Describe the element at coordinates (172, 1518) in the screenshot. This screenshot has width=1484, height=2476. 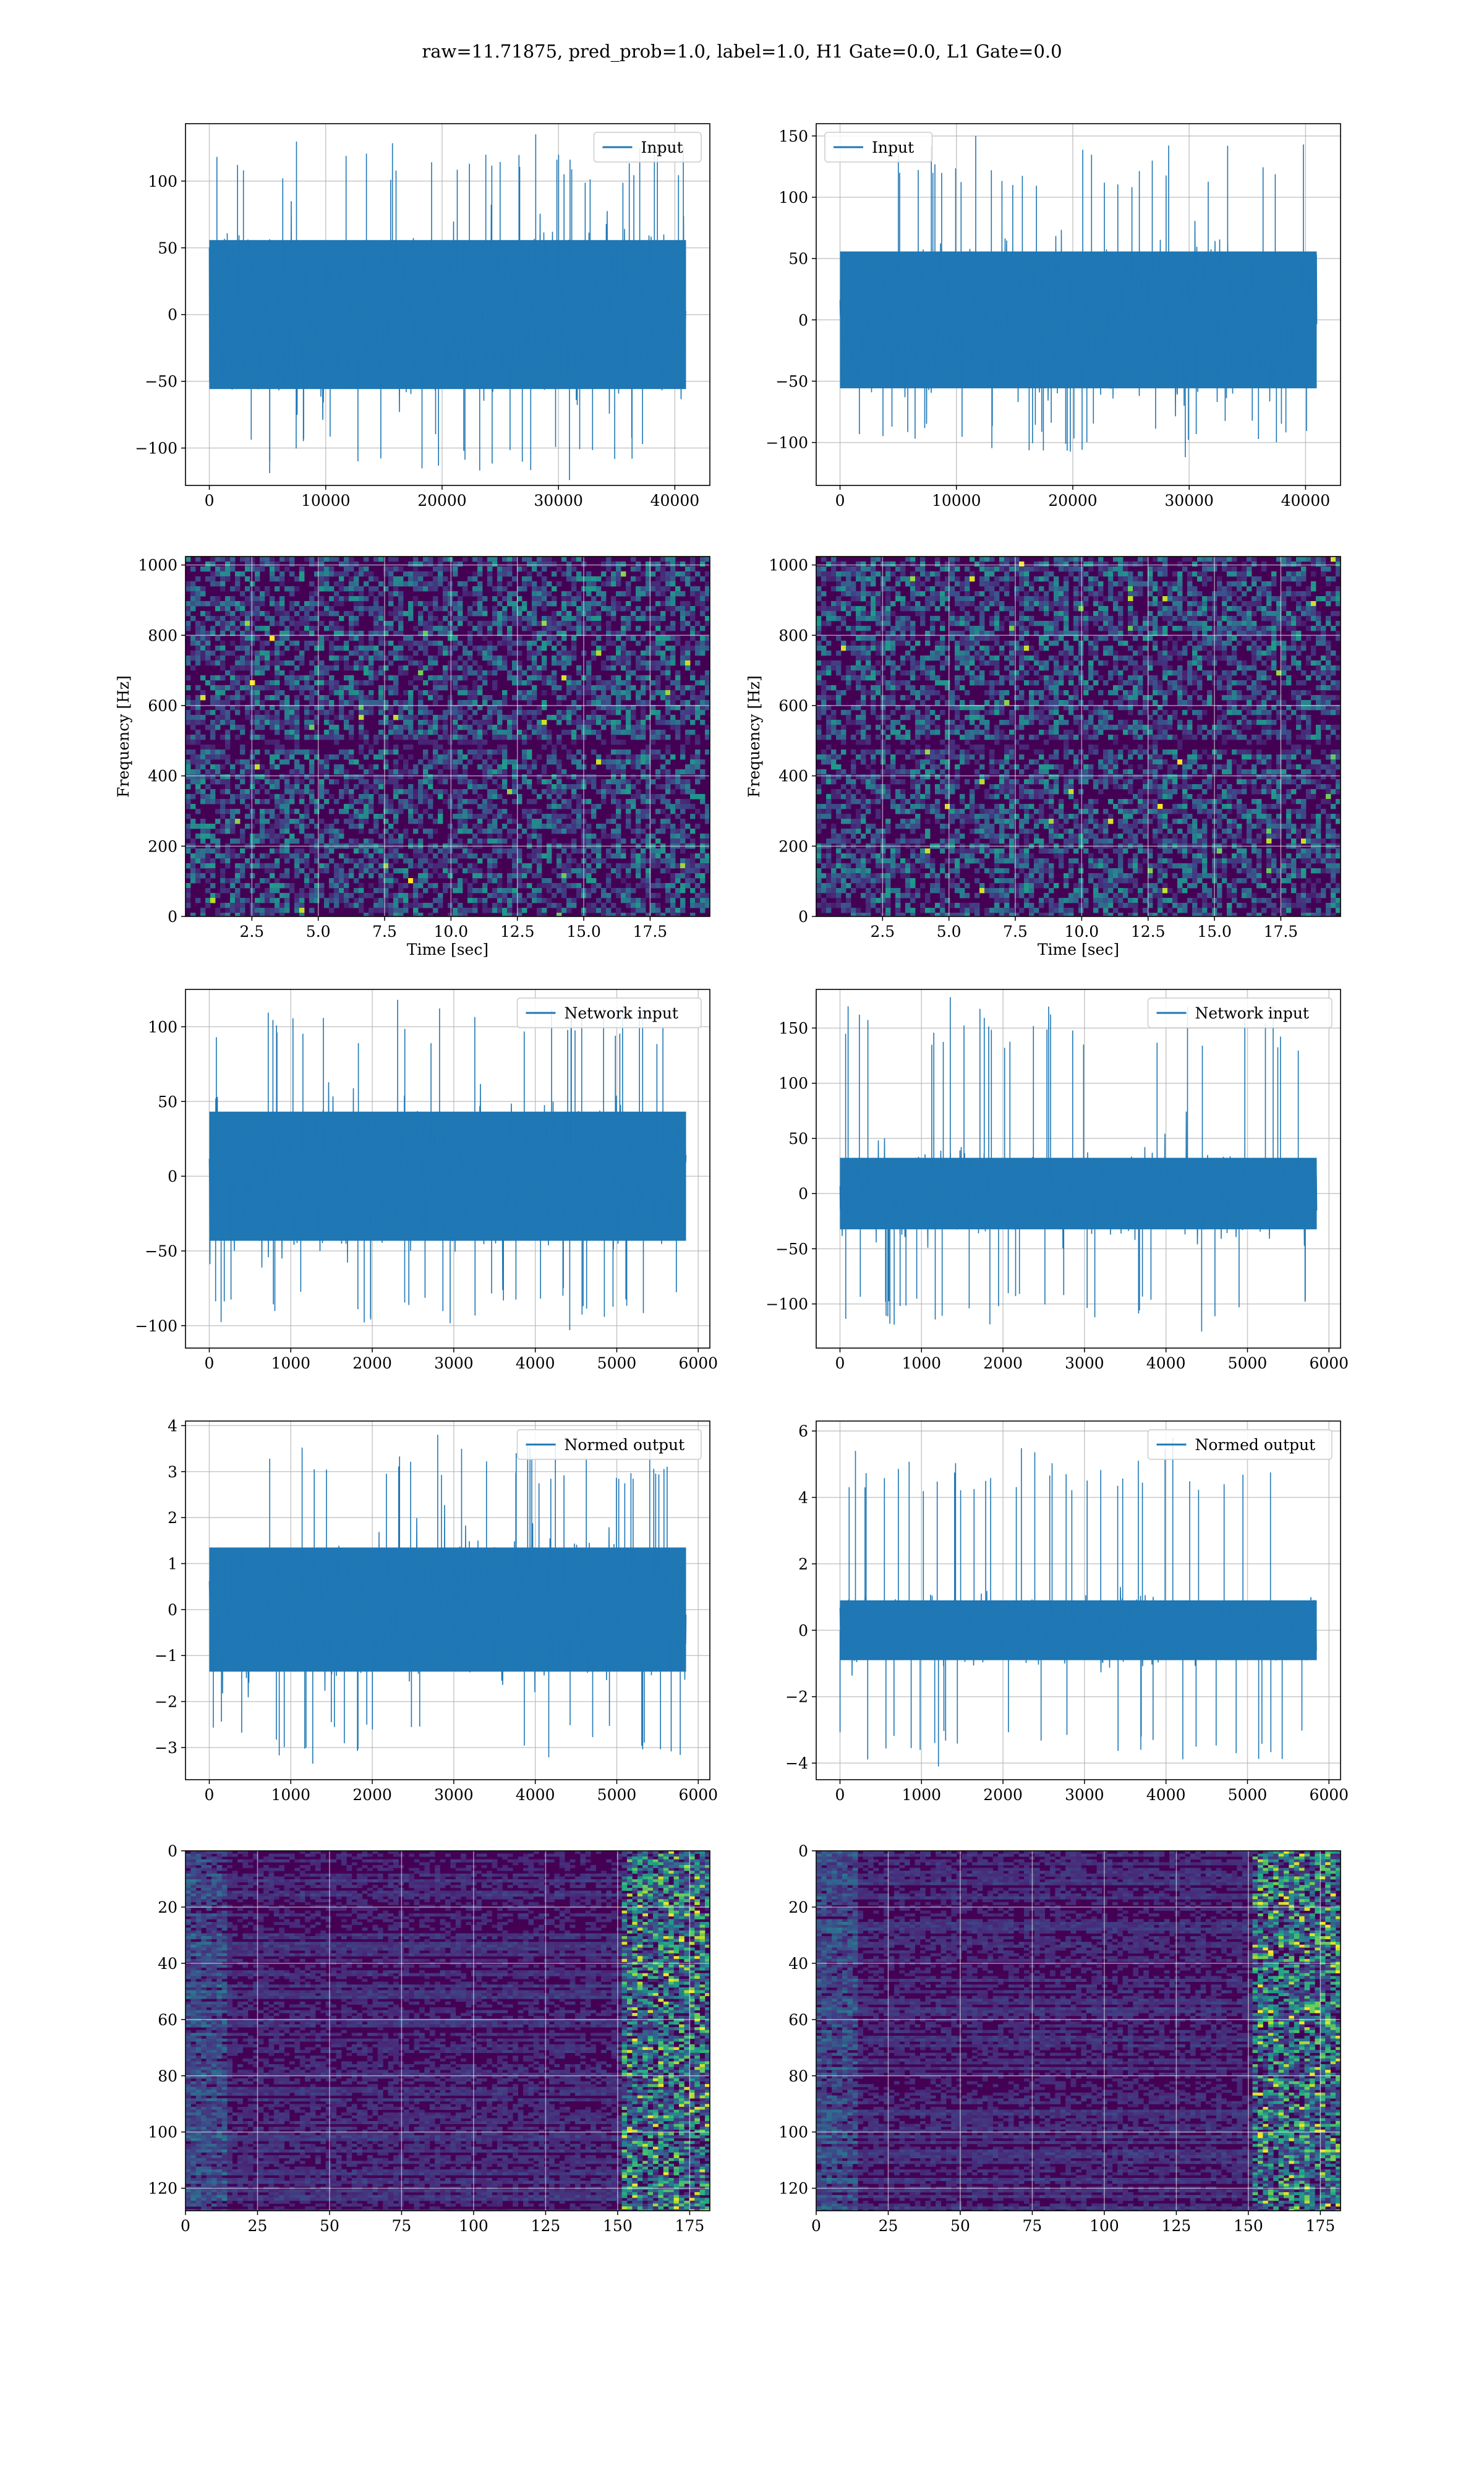
I see `y-tick-label: 2` at that location.